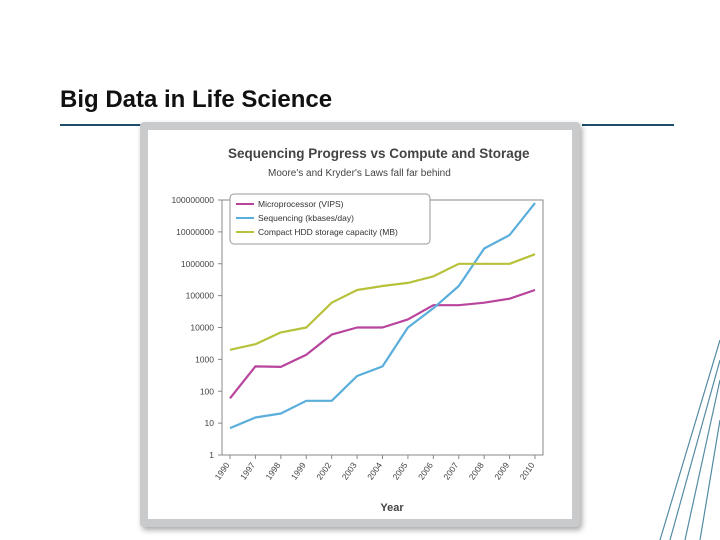 This screenshot has width=720, height=540. I want to click on y-tick-label: 100000, so click(200, 296).